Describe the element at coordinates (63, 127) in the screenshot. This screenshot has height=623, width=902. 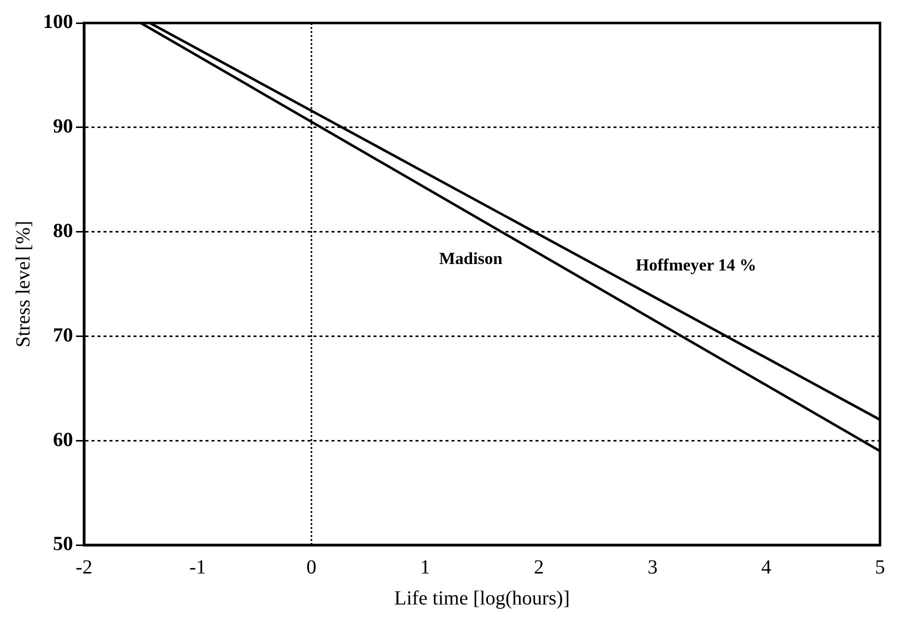
I see `y-tick-label: 90` at that location.